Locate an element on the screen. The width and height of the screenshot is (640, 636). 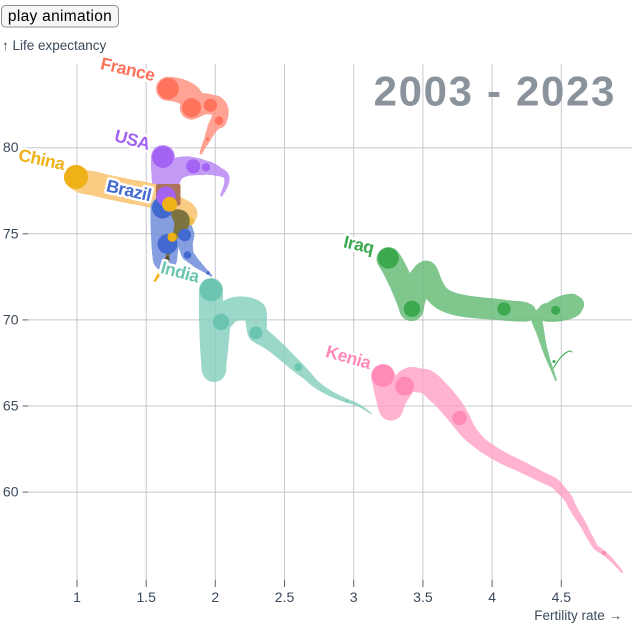
svg-text: 2003 - 2023 is located at coordinates (495, 91).